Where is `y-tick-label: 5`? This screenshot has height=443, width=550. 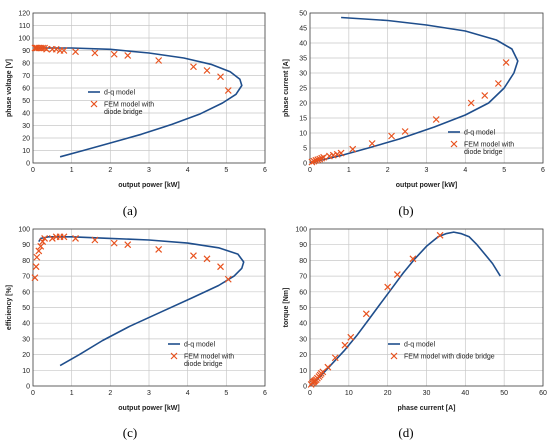 y-tick-label: 5 is located at coordinates (305, 149).